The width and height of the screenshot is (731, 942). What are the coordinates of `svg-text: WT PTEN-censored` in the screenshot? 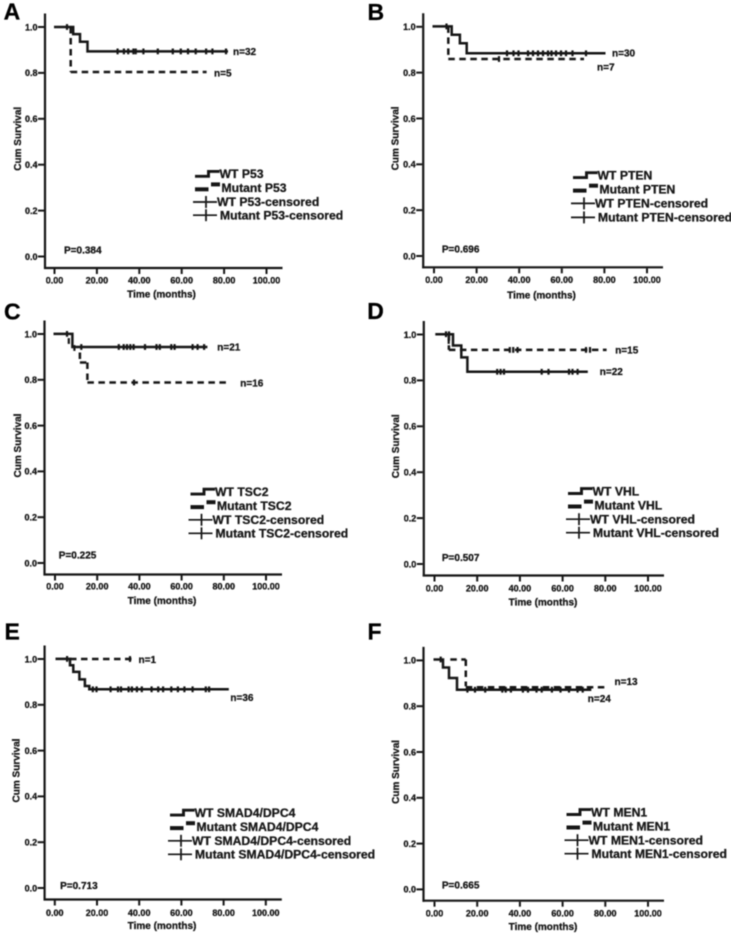 It's located at (651, 204).